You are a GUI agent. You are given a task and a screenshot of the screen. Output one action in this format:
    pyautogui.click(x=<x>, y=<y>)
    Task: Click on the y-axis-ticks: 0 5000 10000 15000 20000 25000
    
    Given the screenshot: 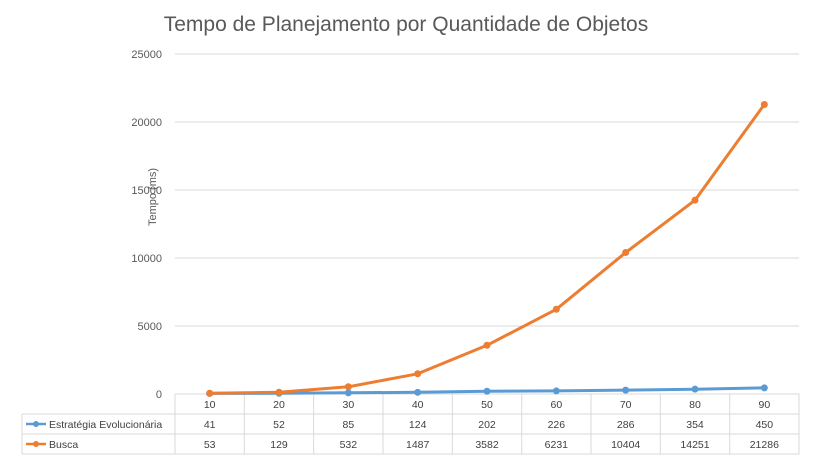 What is the action you would take?
    pyautogui.click(x=146, y=225)
    